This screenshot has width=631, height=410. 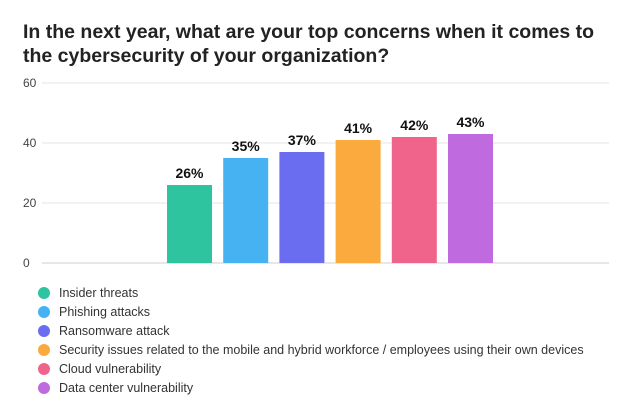 I want to click on legend-label: Ransomware attack, so click(x=114, y=330).